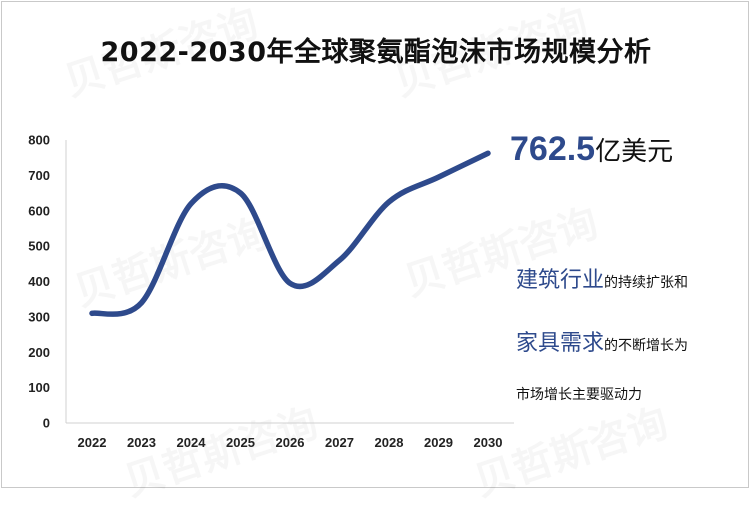 The width and height of the screenshot is (752, 507). I want to click on callout-value: 762.5, so click(553, 149).